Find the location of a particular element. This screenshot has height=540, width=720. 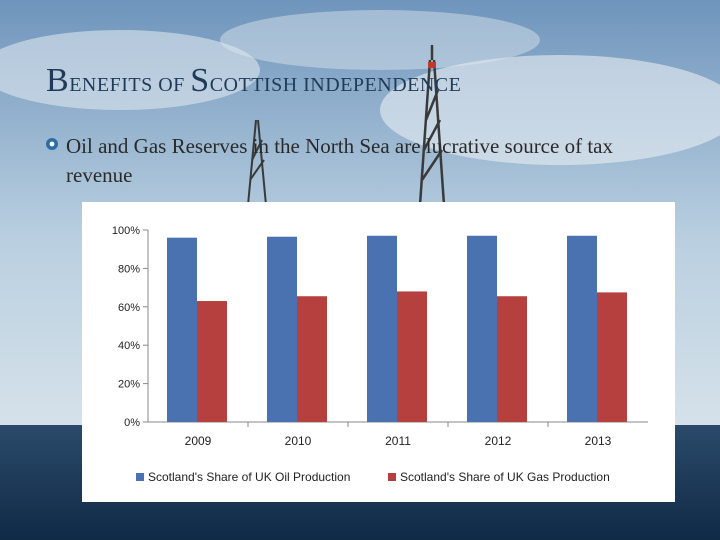

title-word-cottish: cottish is located at coordinates (253, 85).